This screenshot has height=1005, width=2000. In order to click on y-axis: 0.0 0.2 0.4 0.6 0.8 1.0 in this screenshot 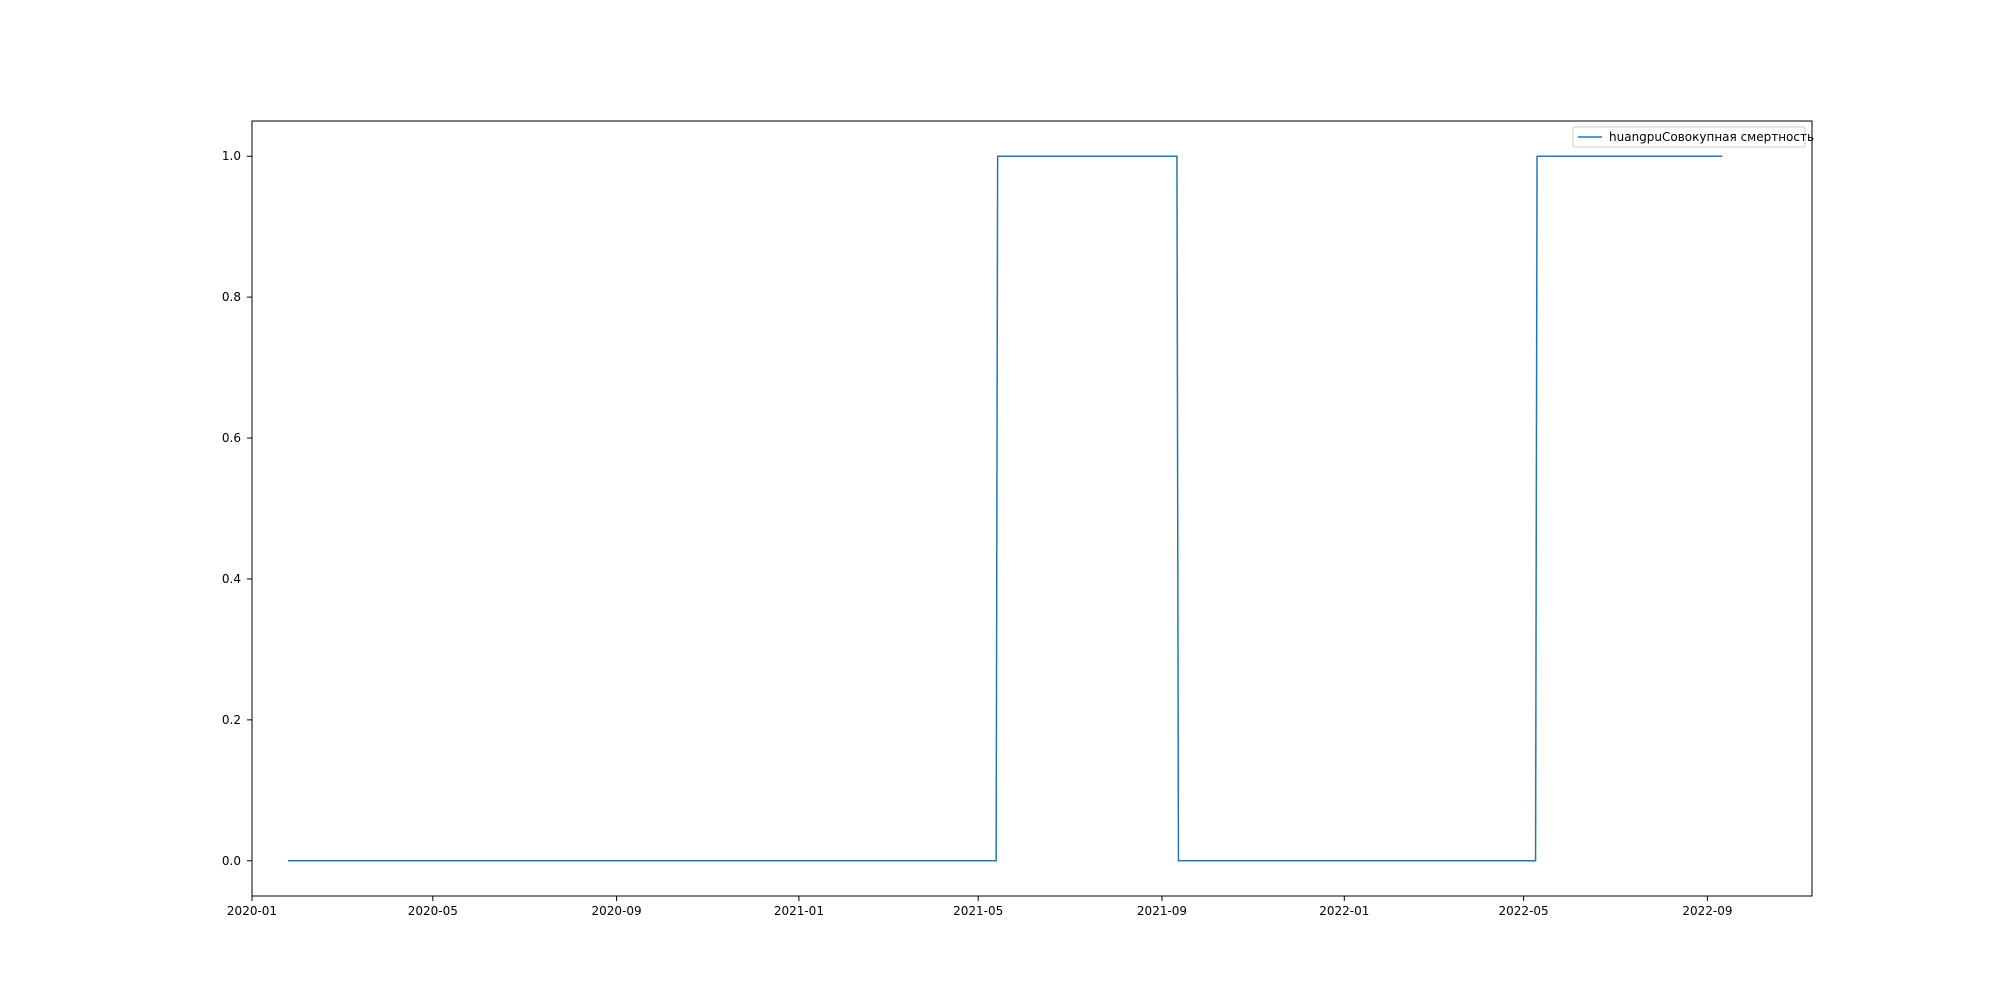, I will do `click(237, 508)`.